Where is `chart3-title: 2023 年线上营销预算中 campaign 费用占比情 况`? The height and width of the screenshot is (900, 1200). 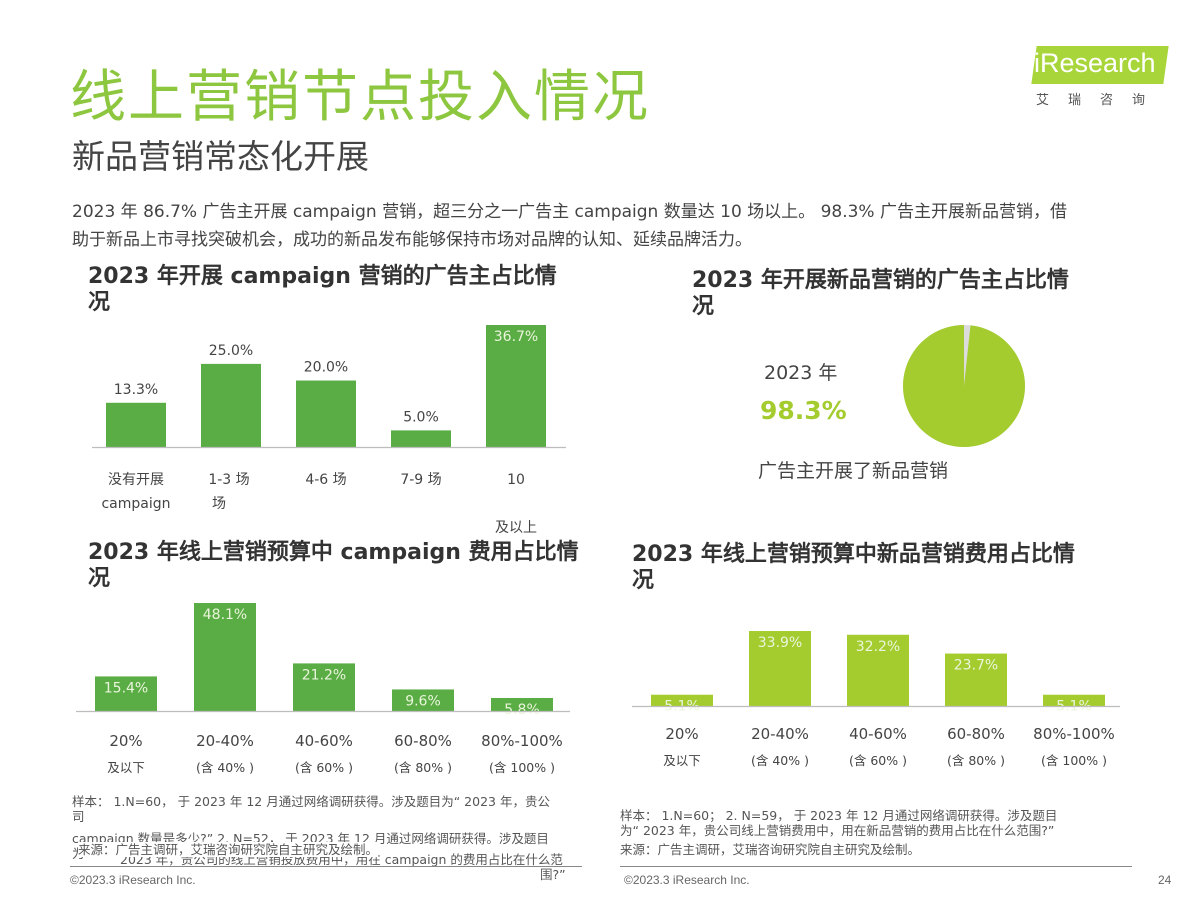
chart3-title: 2023 年线上营销预算中 campaign 费用占比情 况 is located at coordinates (333, 565).